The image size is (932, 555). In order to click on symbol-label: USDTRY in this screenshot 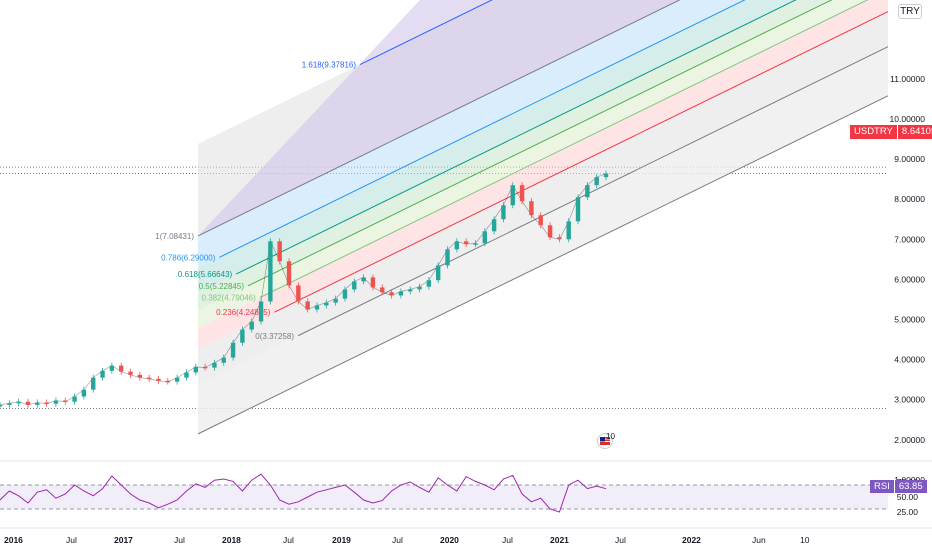, I will do `click(873, 132)`.